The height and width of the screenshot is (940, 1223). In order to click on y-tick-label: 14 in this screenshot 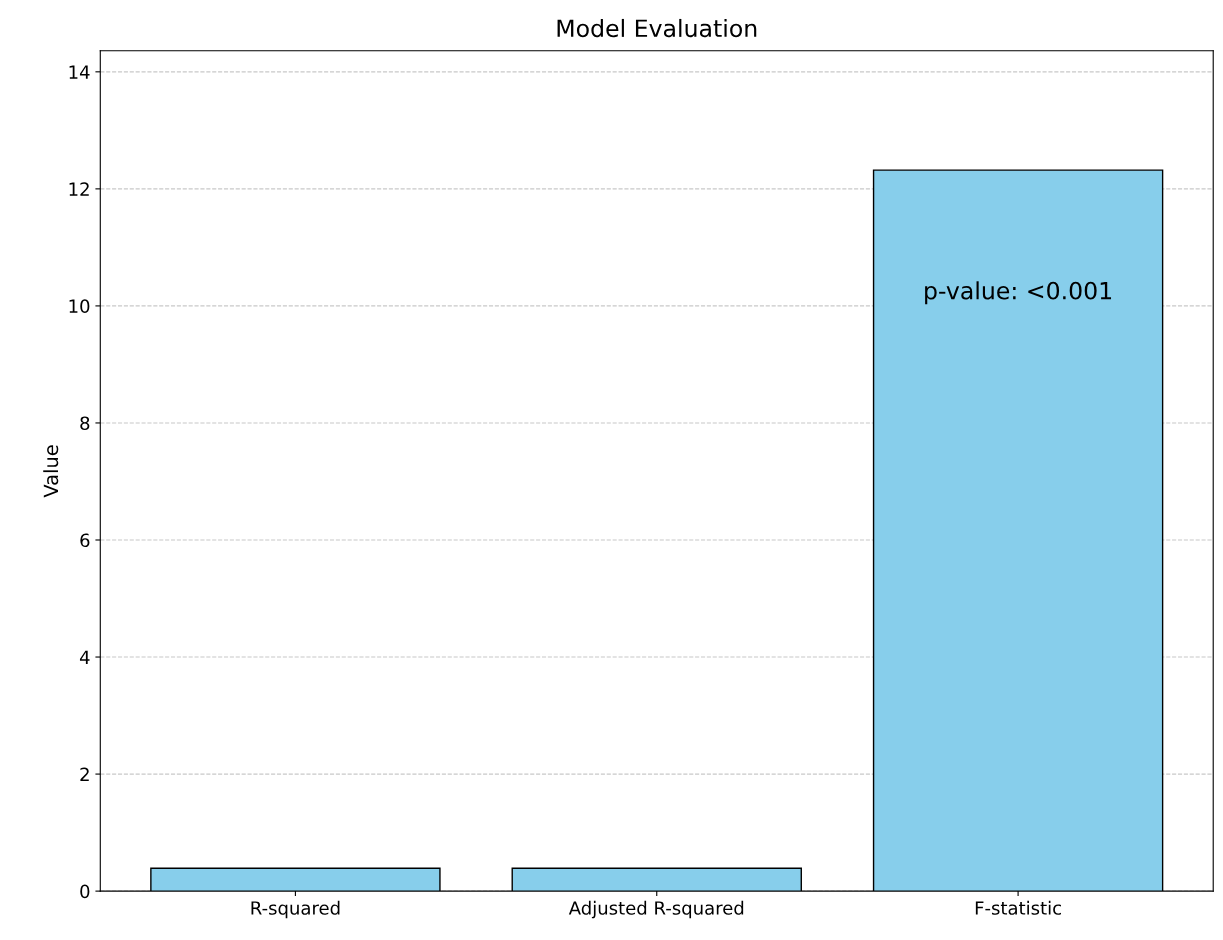, I will do `click(79, 72)`.